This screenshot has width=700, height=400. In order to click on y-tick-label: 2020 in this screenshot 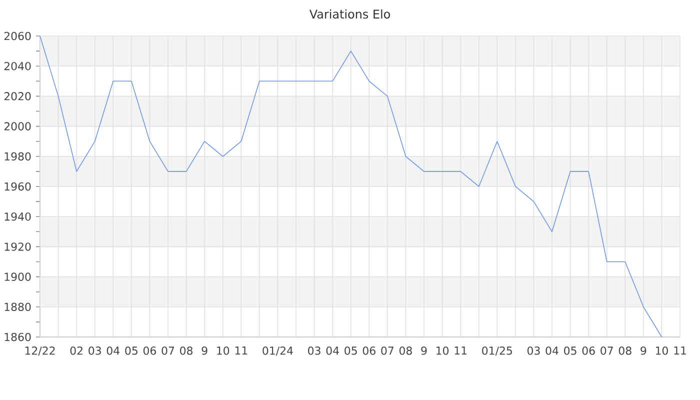, I will do `click(17, 96)`.